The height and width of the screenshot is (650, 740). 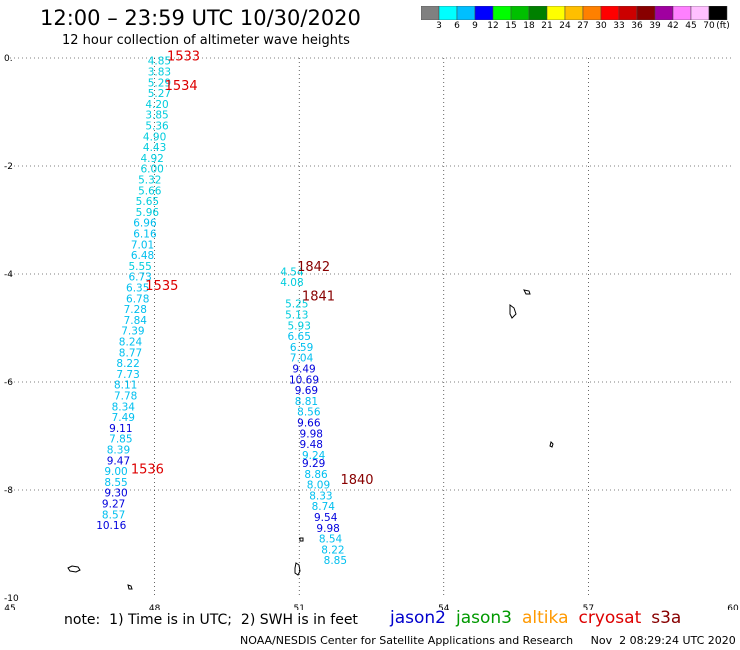 What do you see at coordinates (529, 26) in the screenshot?
I see `colorbar-label: 18` at bounding box center [529, 26].